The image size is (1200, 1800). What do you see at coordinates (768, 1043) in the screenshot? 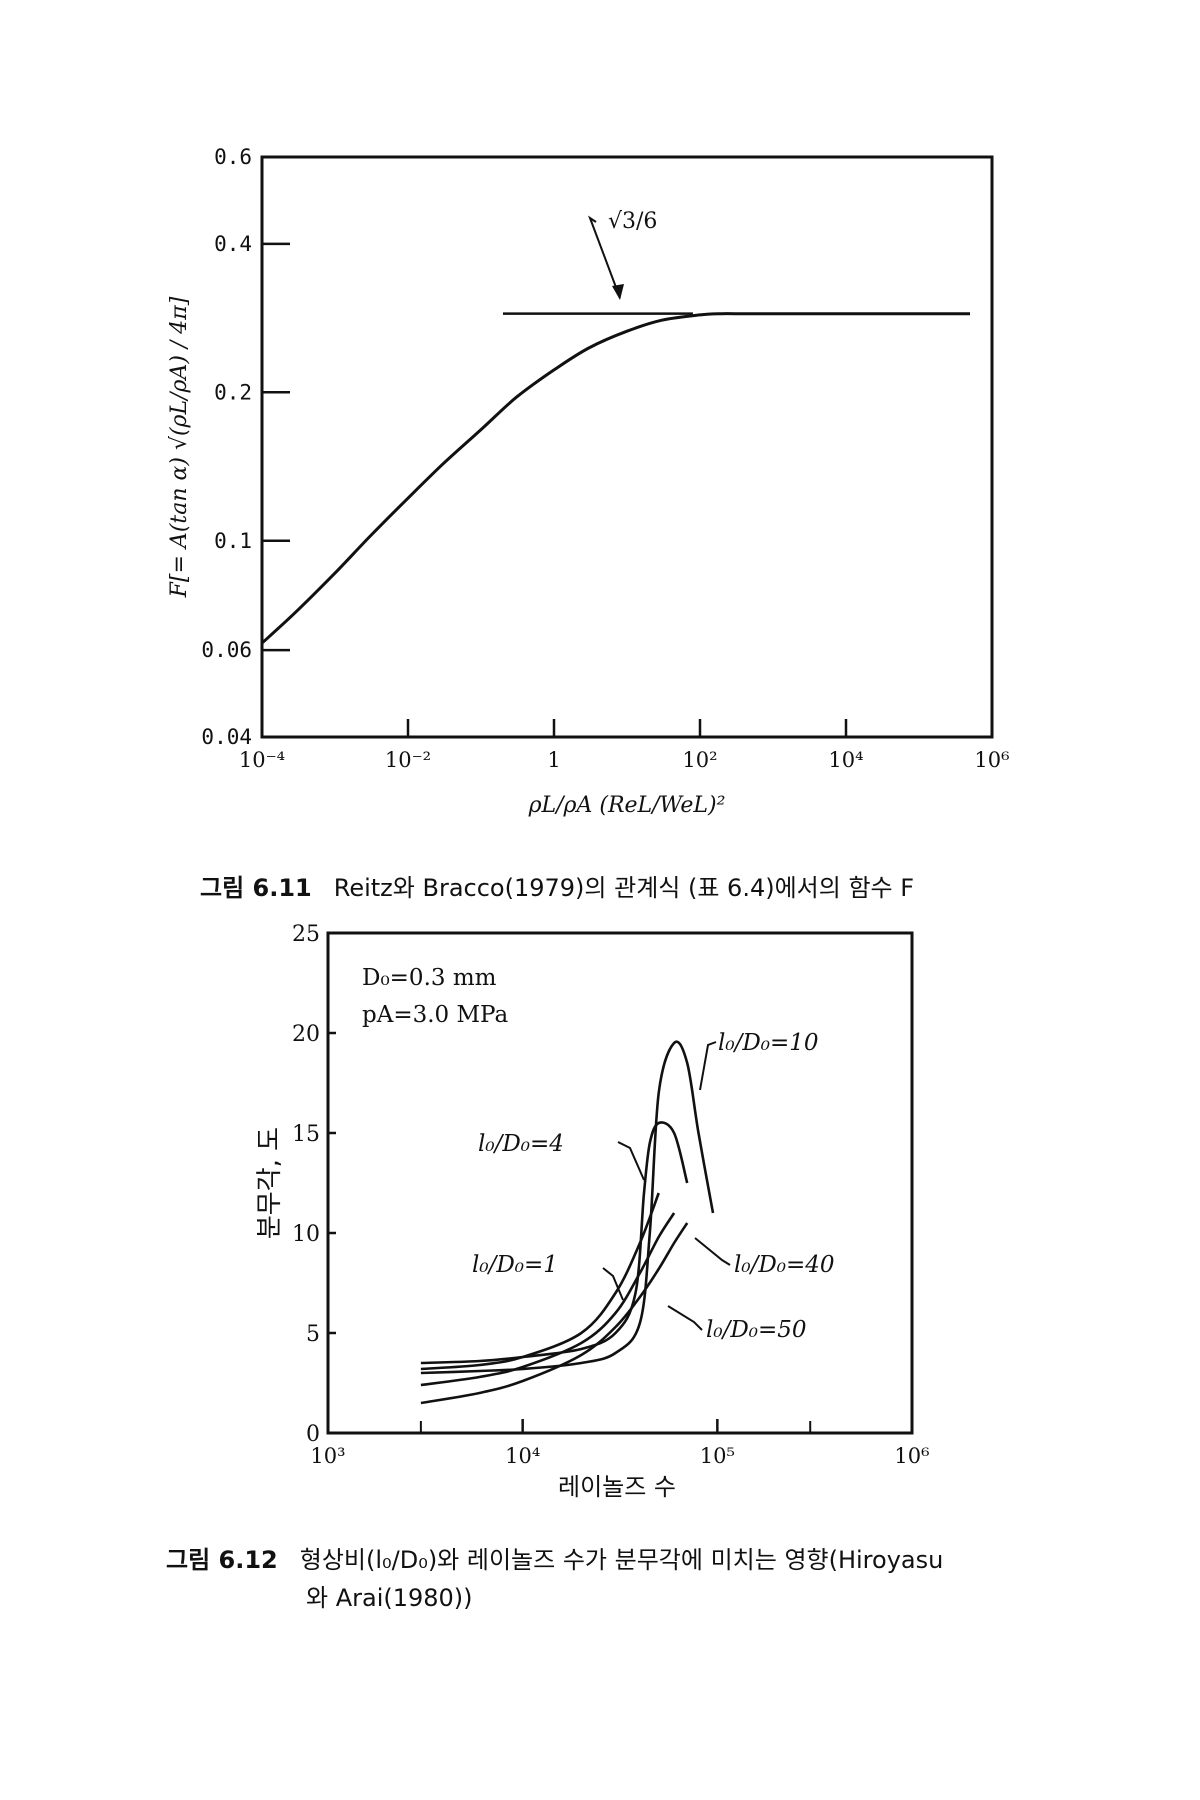
I see `series-label: l₀/D₀=10` at bounding box center [768, 1043].